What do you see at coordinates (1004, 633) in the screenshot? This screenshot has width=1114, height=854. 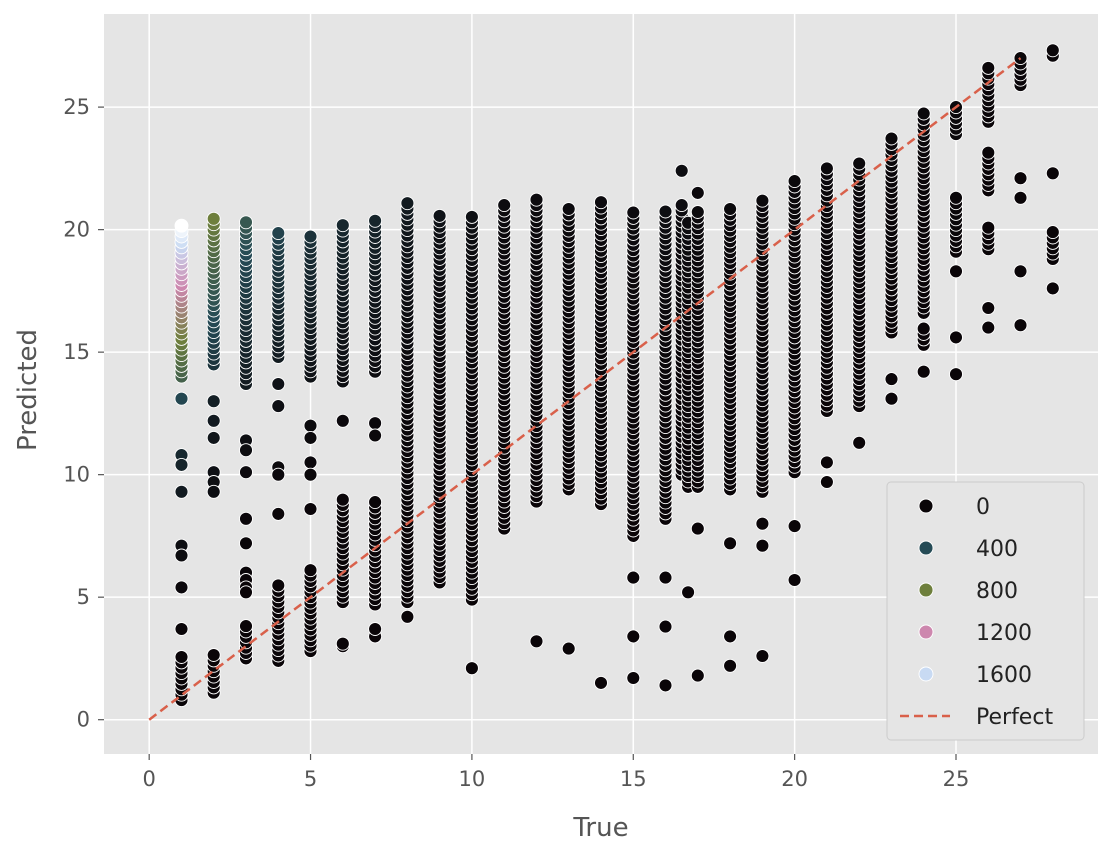 I see `legend-label: 1200` at bounding box center [1004, 633].